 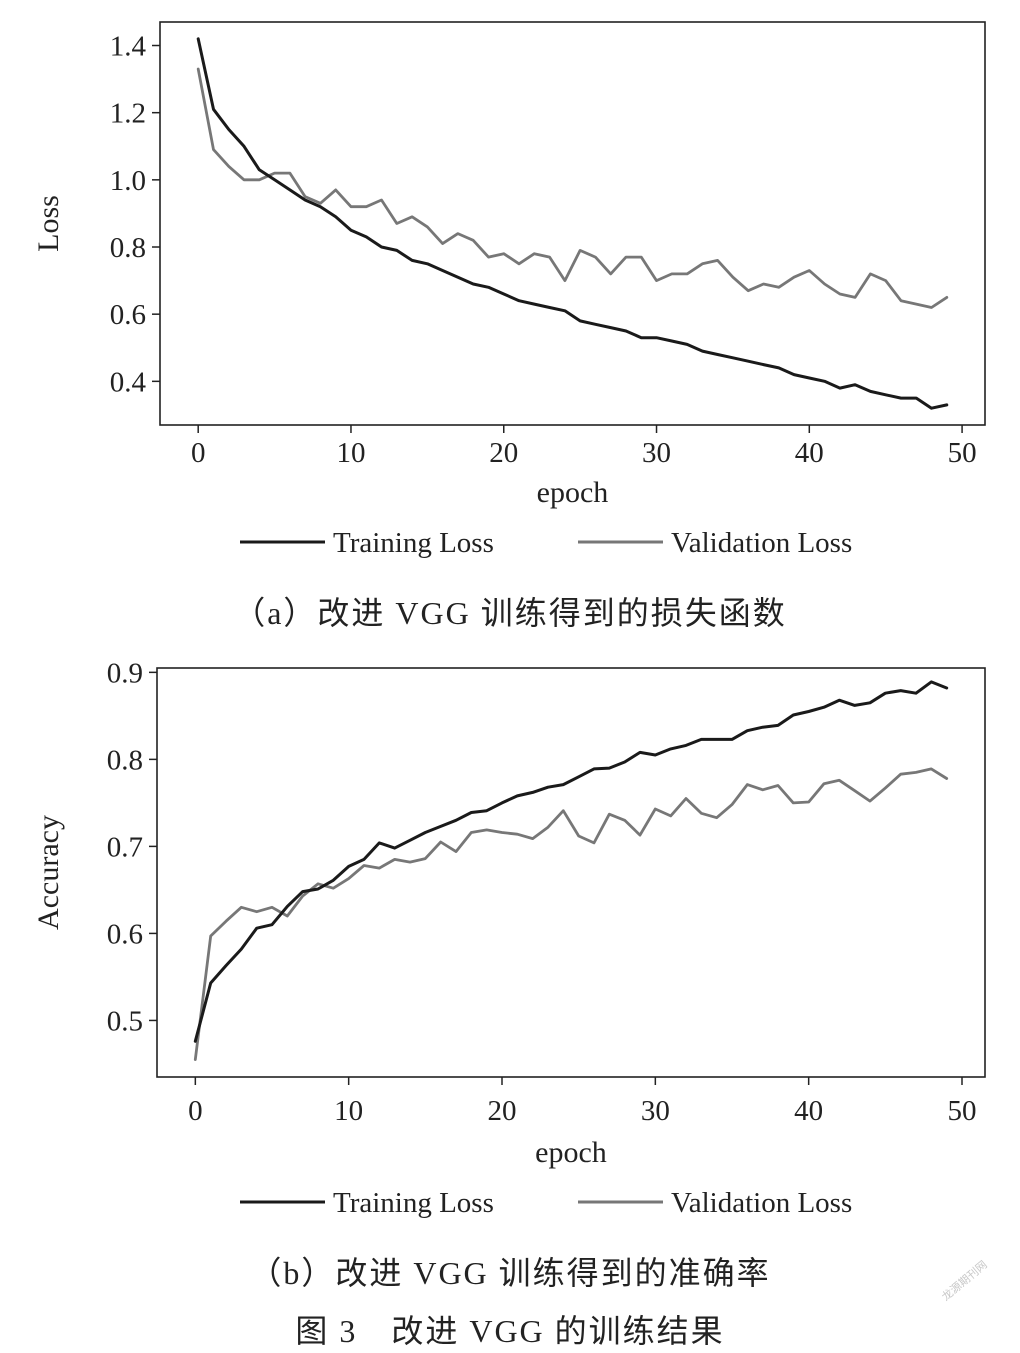 I want to click on legend-loss: Training Loss Validation Loss, so click(x=546, y=543).